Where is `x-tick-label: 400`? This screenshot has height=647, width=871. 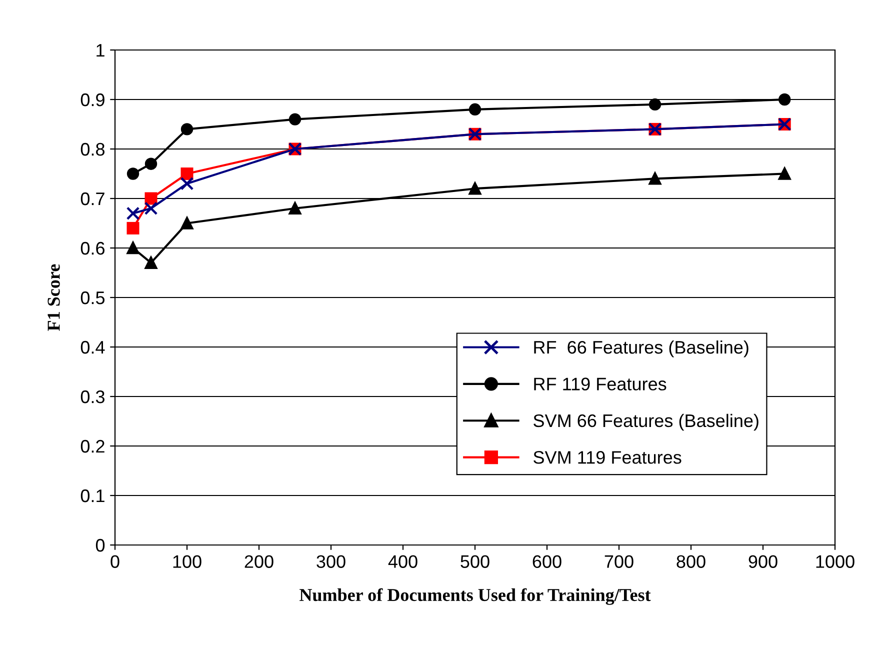
x-tick-label: 400 is located at coordinates (403, 561).